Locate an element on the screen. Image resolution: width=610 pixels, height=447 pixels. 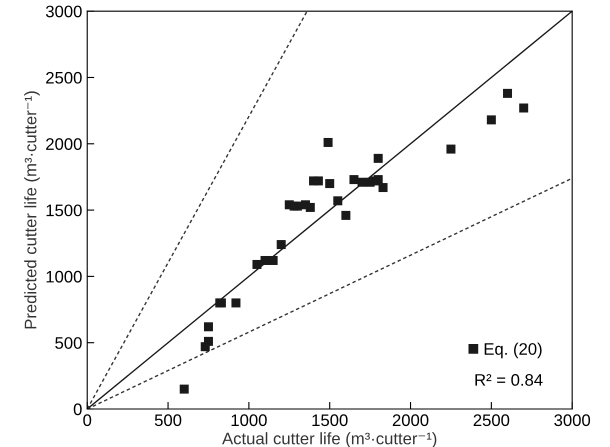
y-tick-label: 1000 is located at coordinates (64, 276).